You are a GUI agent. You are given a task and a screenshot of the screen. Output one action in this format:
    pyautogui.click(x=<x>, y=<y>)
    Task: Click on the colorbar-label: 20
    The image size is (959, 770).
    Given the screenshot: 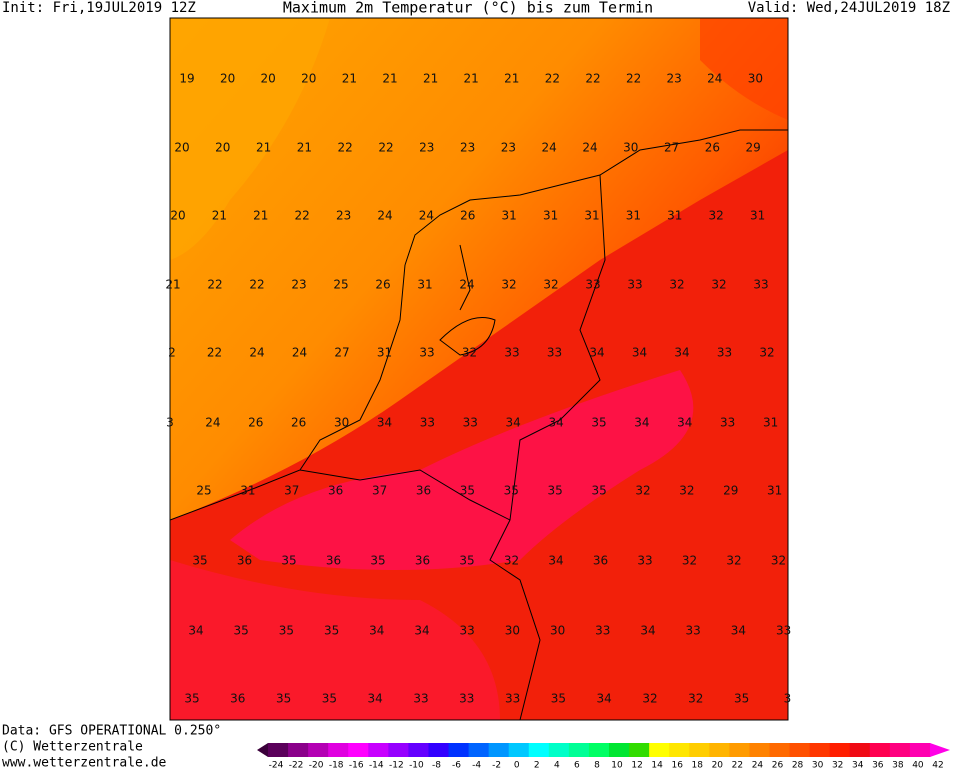 What is the action you would take?
    pyautogui.click(x=718, y=765)
    